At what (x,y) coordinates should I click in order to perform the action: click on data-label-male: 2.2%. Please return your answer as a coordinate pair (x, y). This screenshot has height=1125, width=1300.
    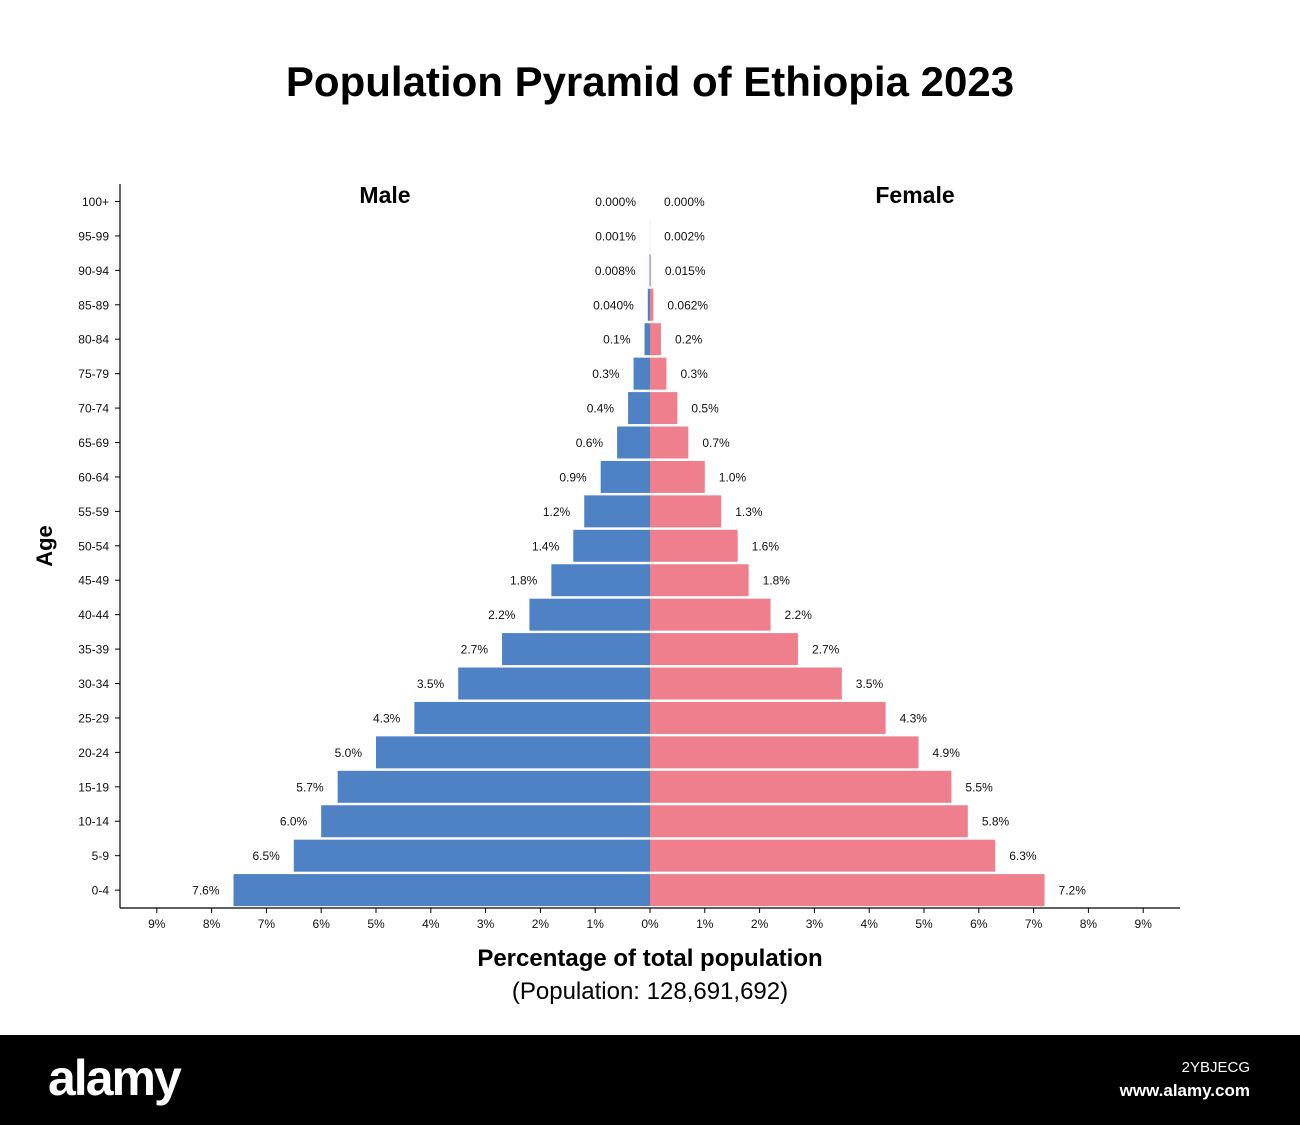
    Looking at the image, I should click on (502, 615).